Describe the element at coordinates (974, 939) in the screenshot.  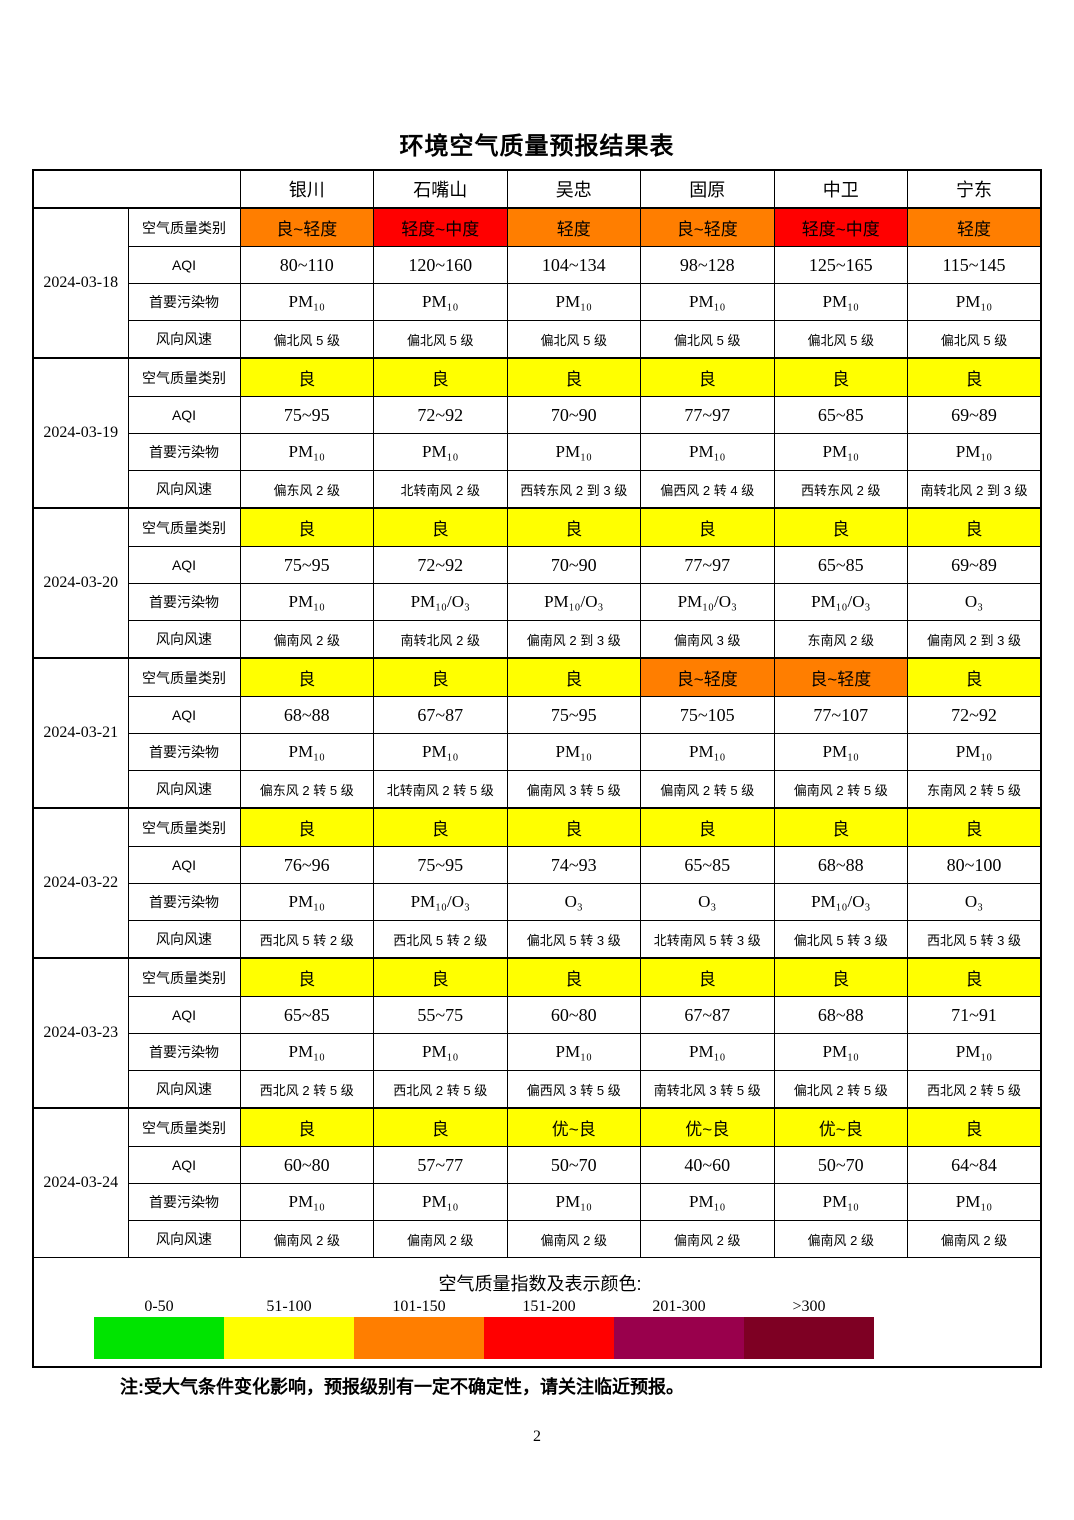
I see `wind-cell: 西北风 5 转 3 级` at that location.